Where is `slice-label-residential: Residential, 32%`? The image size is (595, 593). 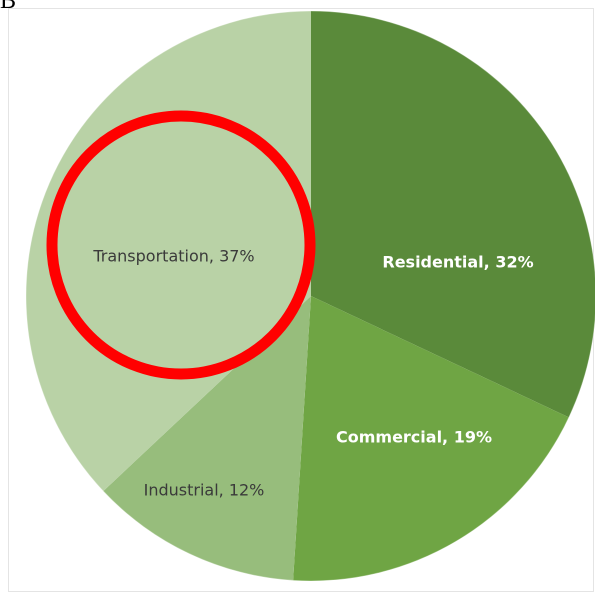 slice-label-residential: Residential, 32% is located at coordinates (457, 262).